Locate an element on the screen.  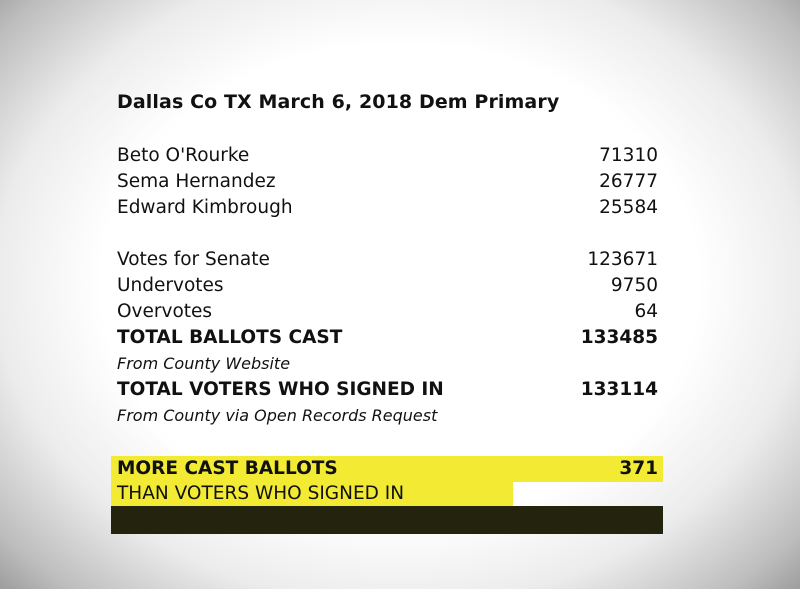
candidate-name: Edward Kimbrough is located at coordinates (205, 207).